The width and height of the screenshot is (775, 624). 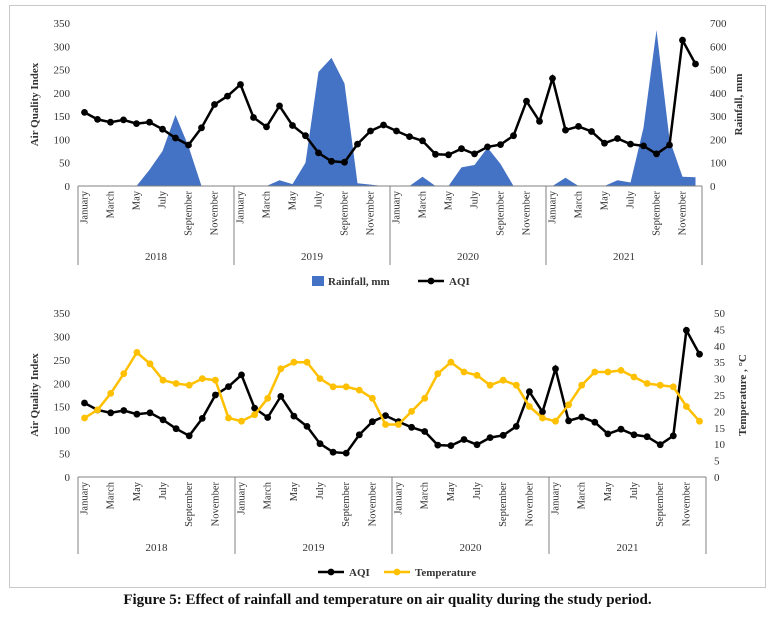 What do you see at coordinates (359, 282) in the screenshot?
I see `legend-rainfall-label: Rainfall, mm` at bounding box center [359, 282].